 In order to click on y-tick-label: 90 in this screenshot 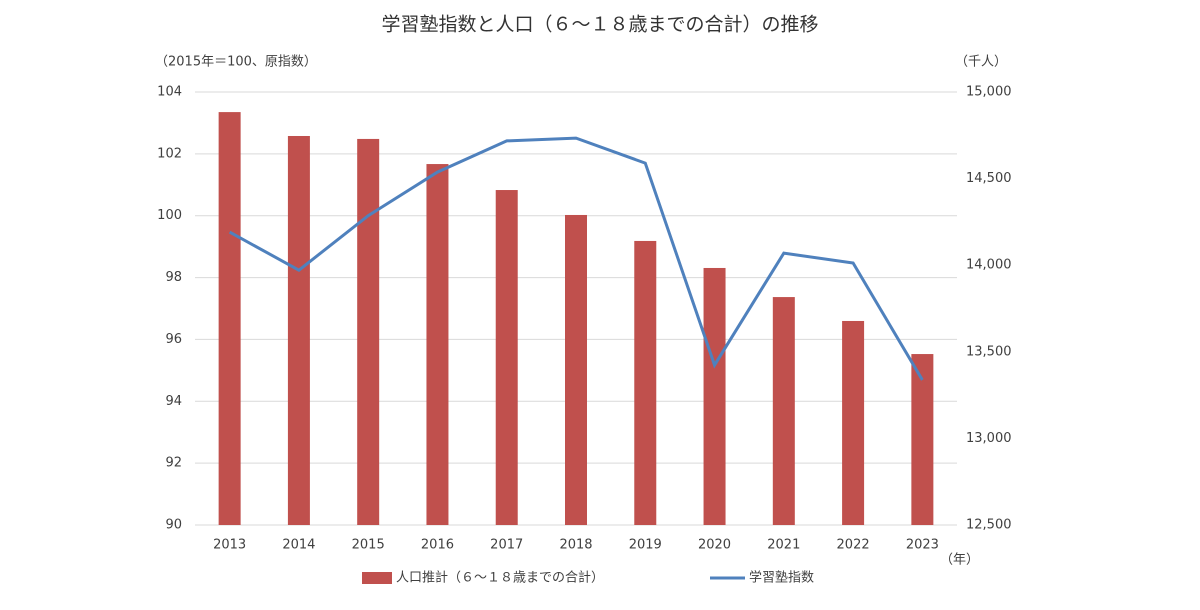, I will do `click(173, 525)`.